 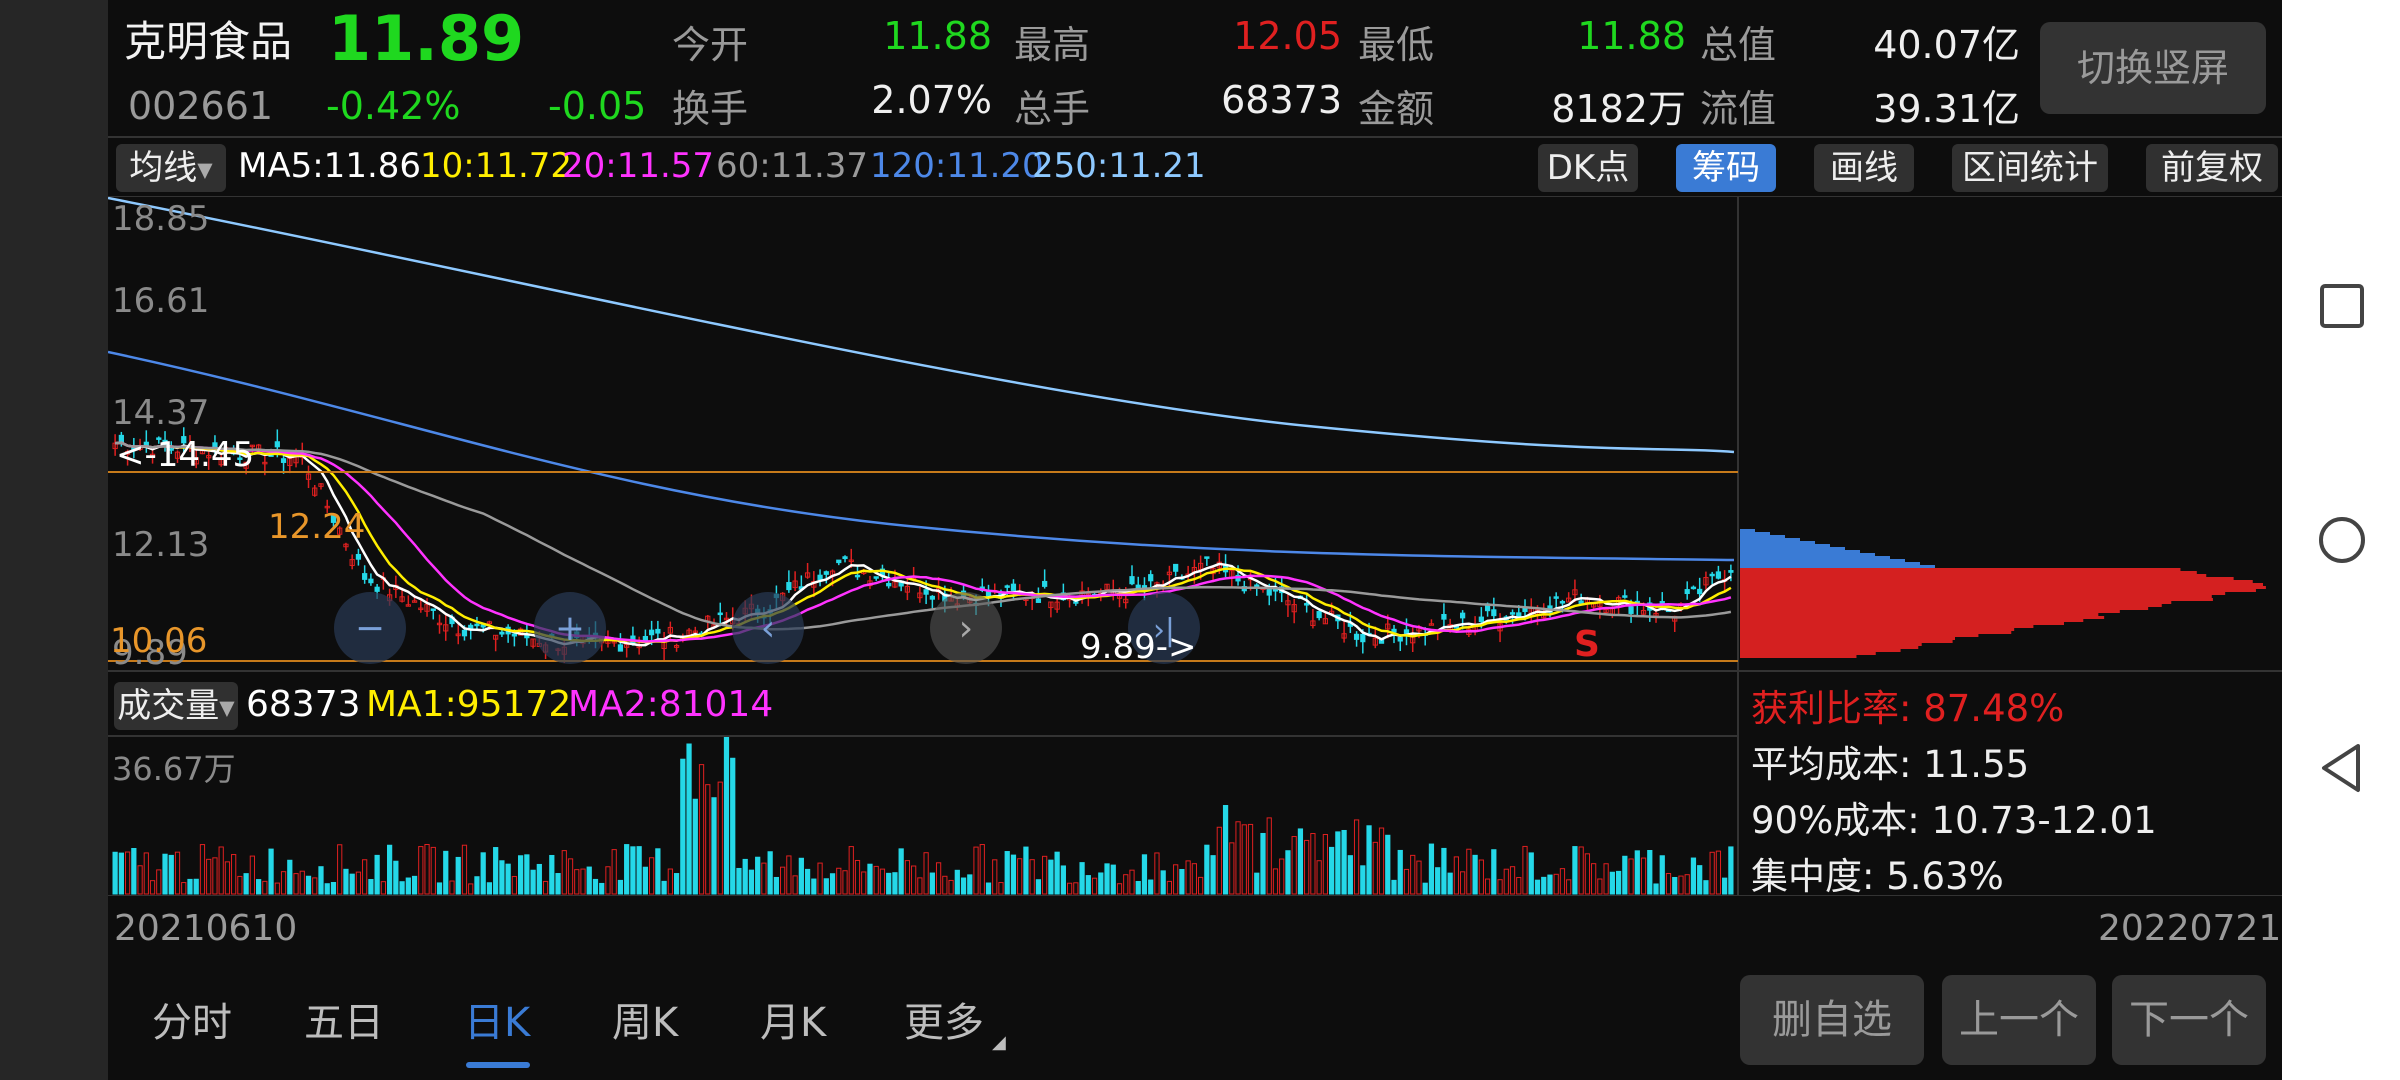 I want to click on ma60-line, so click(x=923, y=536).